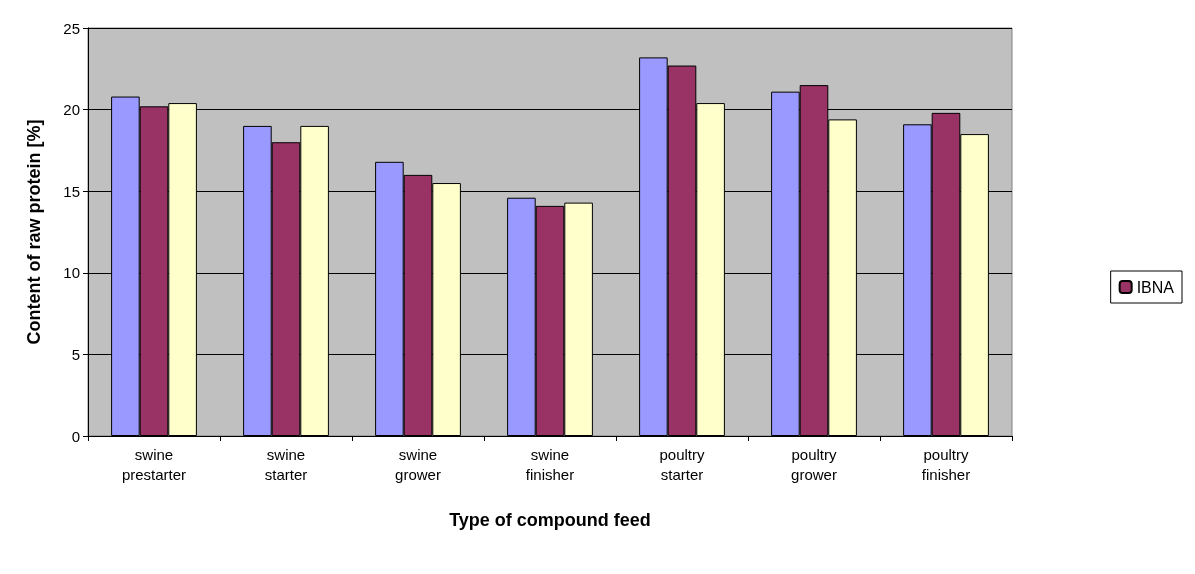 The width and height of the screenshot is (1195, 574). What do you see at coordinates (75, 354) in the screenshot?
I see `y-tick-label: 5` at bounding box center [75, 354].